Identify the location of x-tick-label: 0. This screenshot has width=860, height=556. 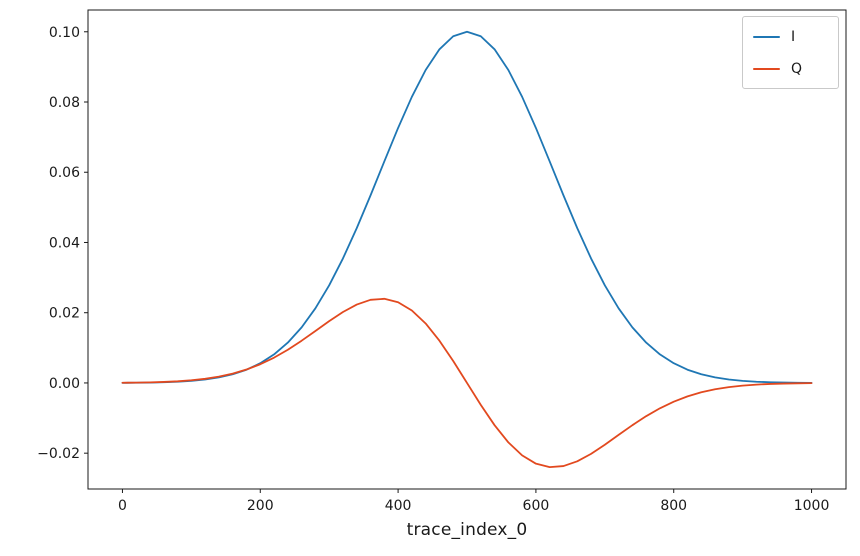
(122, 506).